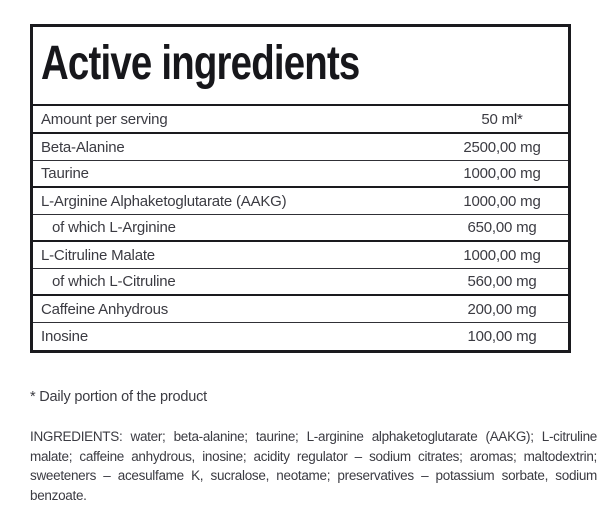  Describe the element at coordinates (502, 309) in the screenshot. I see `ingredient-amount: 200,00 mg` at that location.